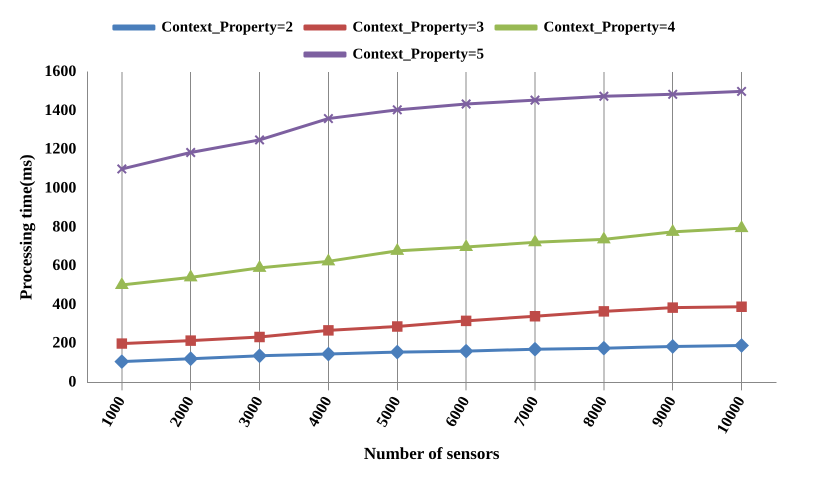  What do you see at coordinates (60, 188) in the screenshot?
I see `y-tick-label: 1000` at bounding box center [60, 188].